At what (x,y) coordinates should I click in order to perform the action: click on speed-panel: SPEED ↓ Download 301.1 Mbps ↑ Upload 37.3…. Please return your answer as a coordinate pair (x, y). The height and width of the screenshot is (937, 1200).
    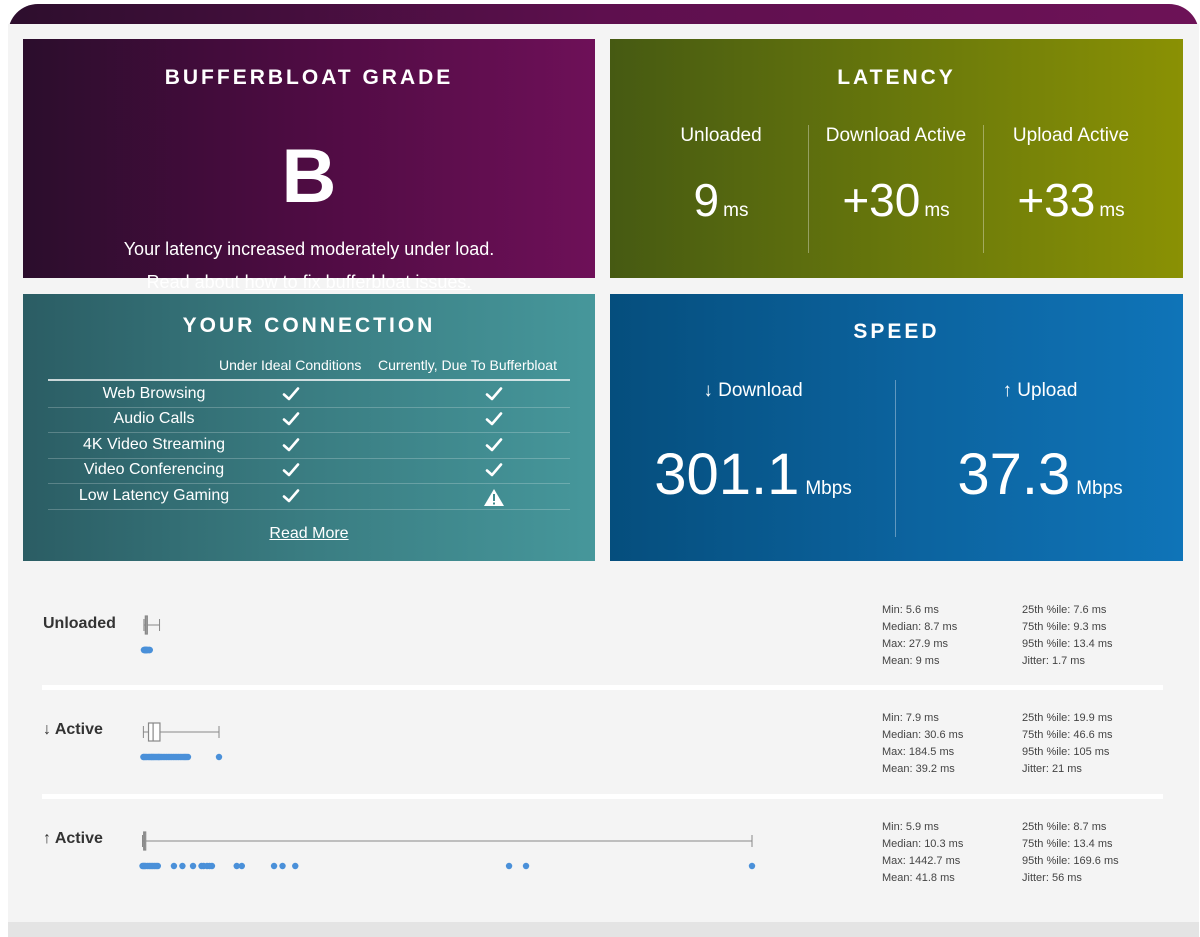
    Looking at the image, I should click on (896, 427).